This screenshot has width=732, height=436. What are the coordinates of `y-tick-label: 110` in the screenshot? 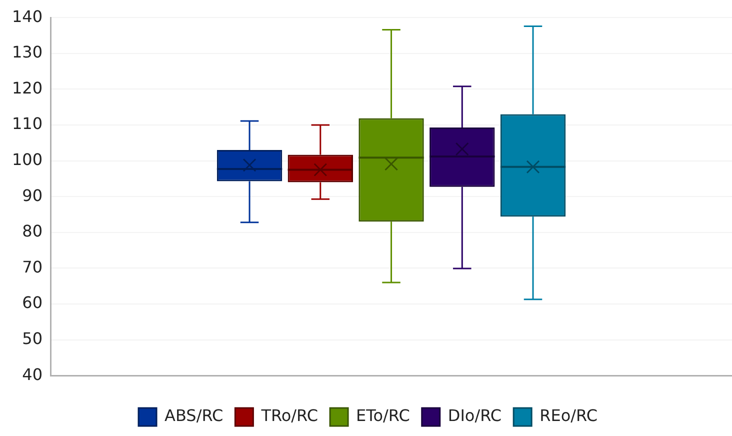 It's located at (27, 124).